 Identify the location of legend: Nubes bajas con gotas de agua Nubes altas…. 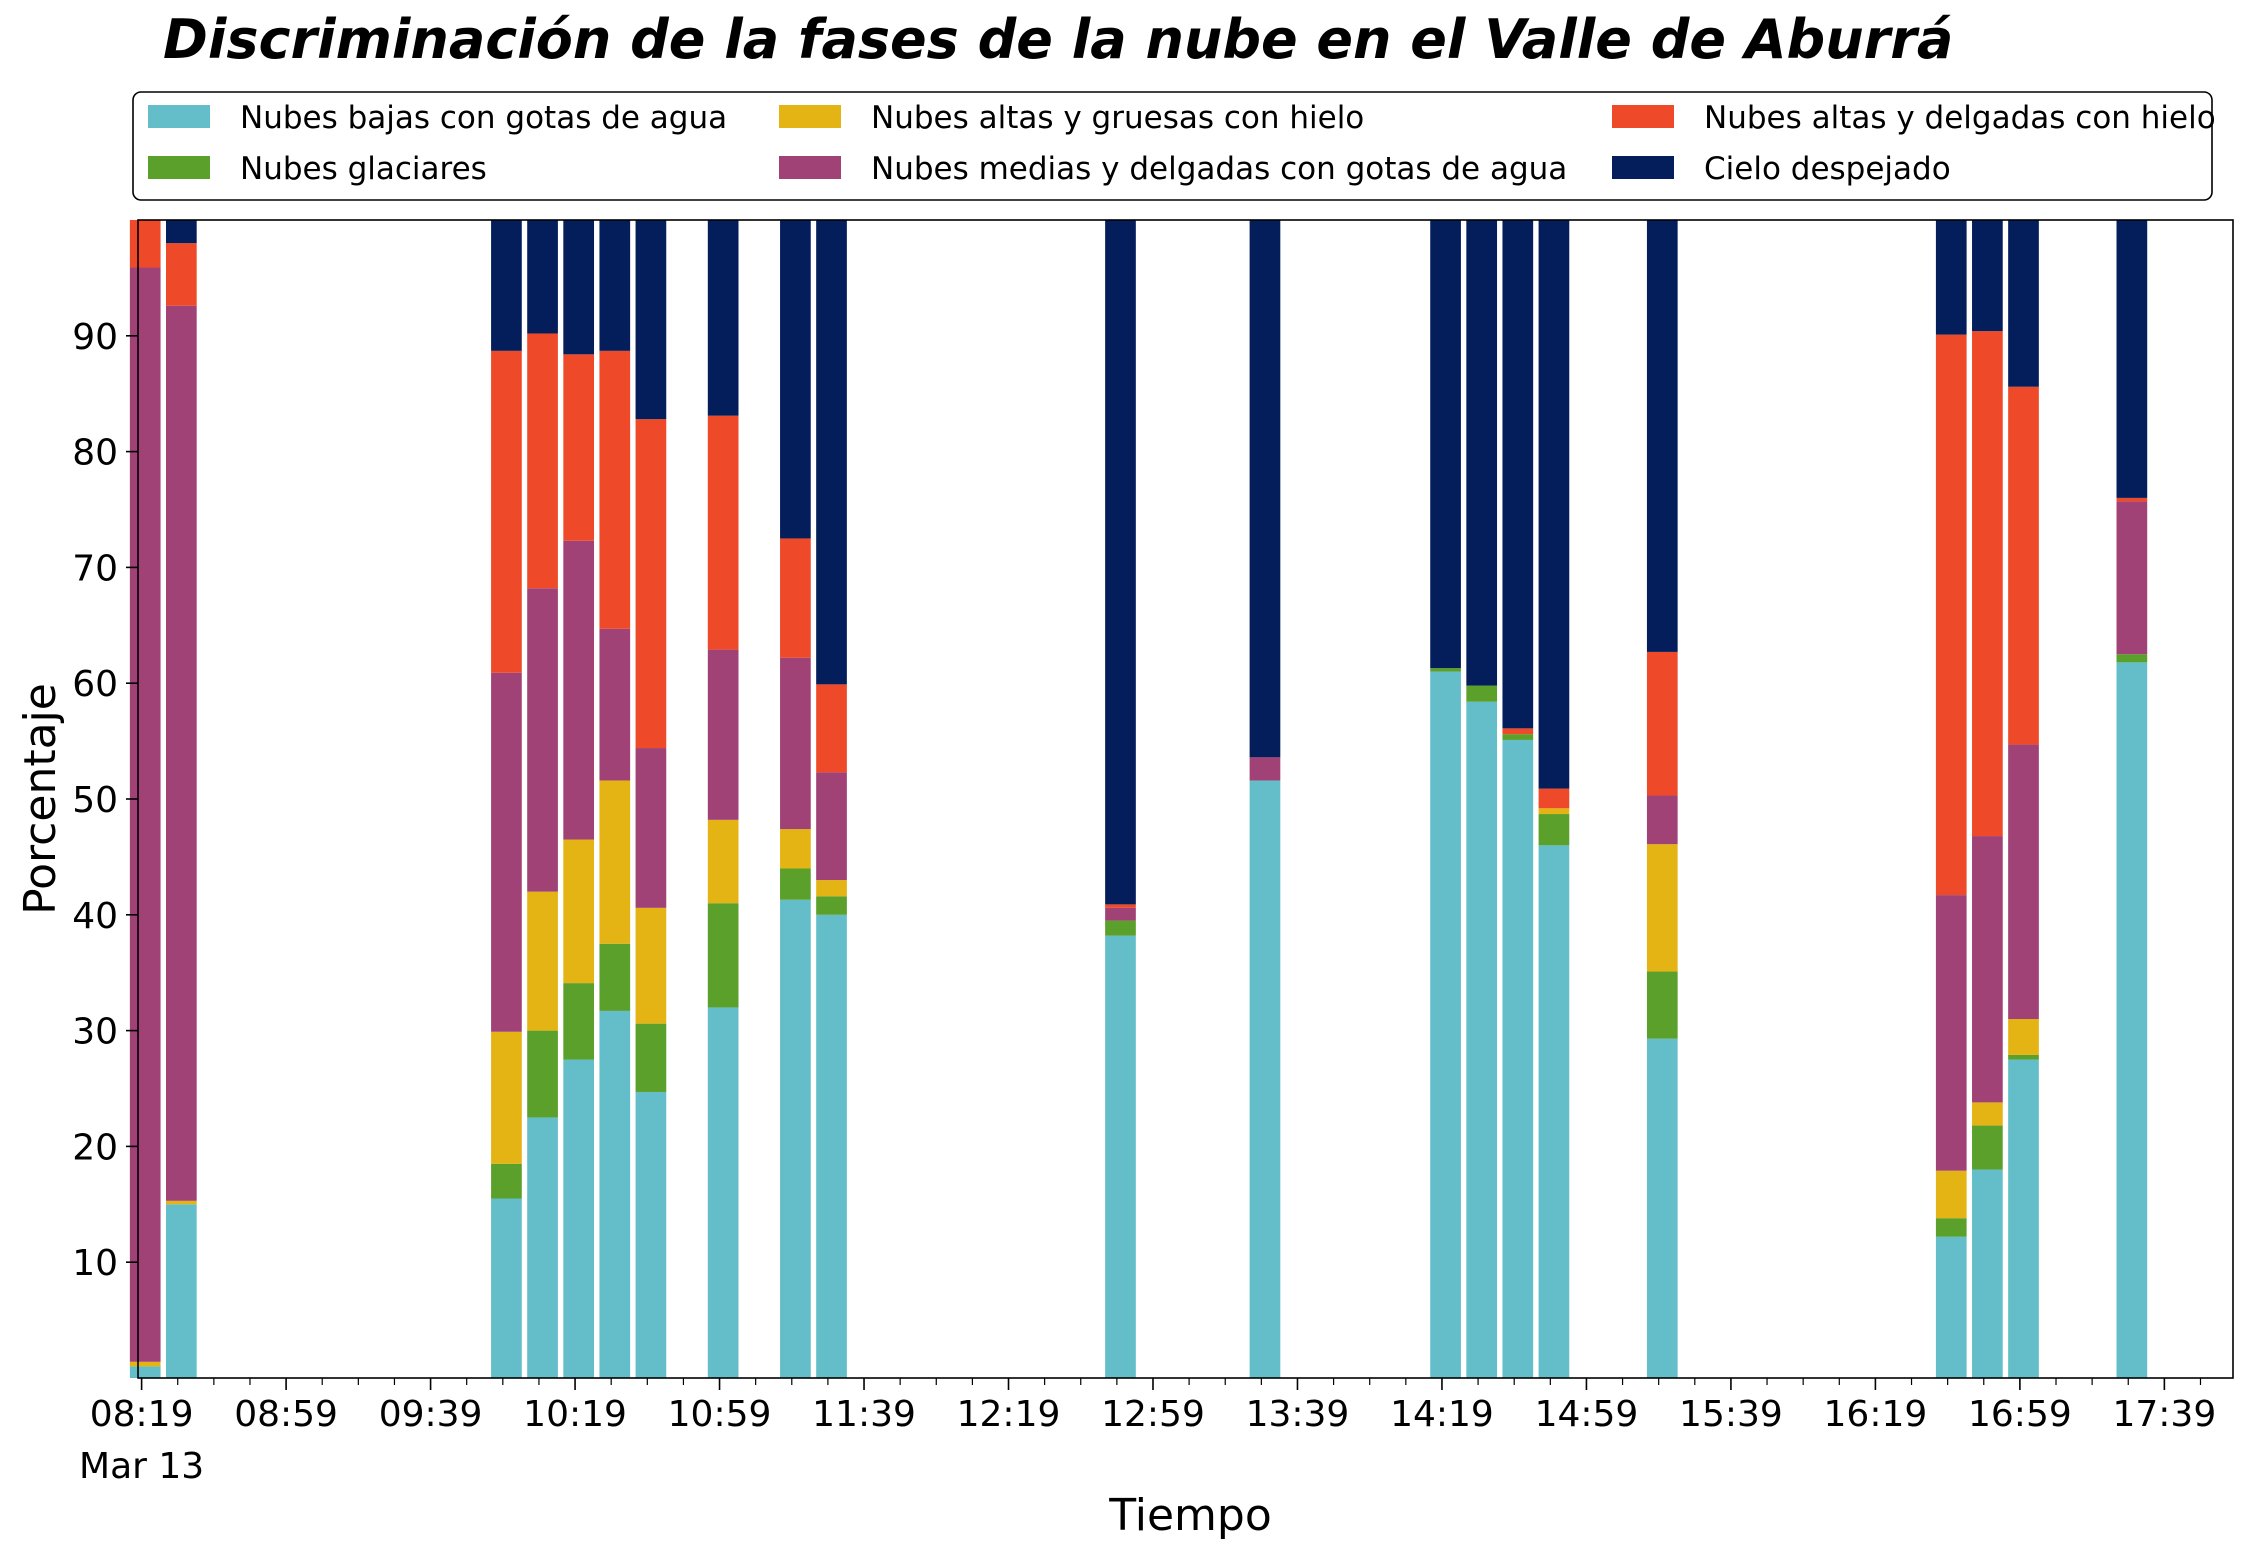
(1174, 146).